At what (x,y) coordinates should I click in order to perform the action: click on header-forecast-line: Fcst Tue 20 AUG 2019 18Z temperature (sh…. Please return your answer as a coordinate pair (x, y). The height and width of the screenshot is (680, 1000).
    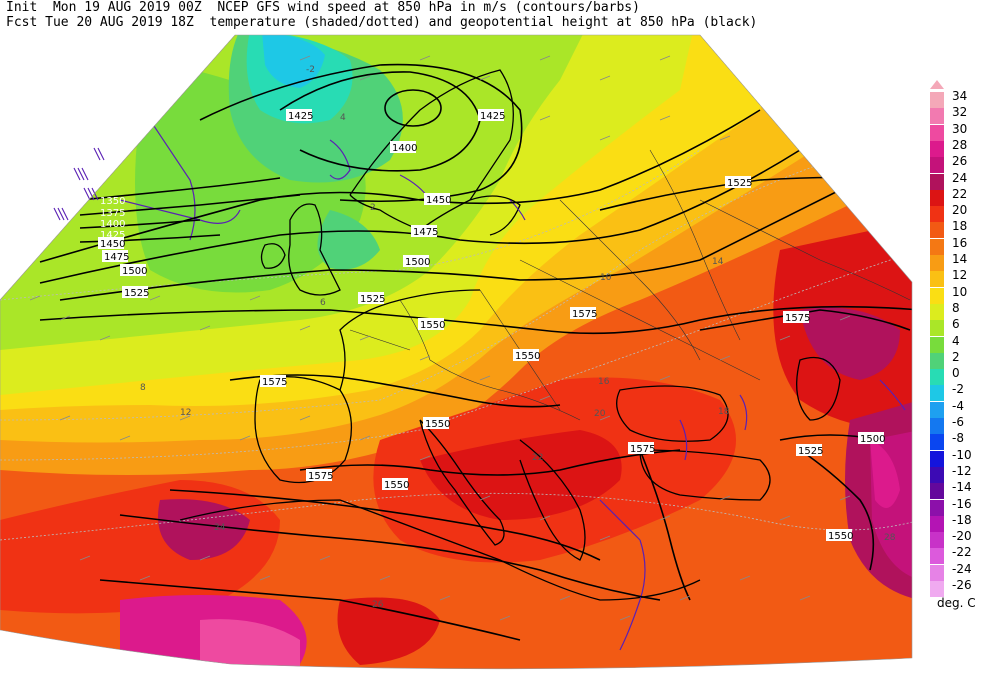
    Looking at the image, I should click on (382, 22).